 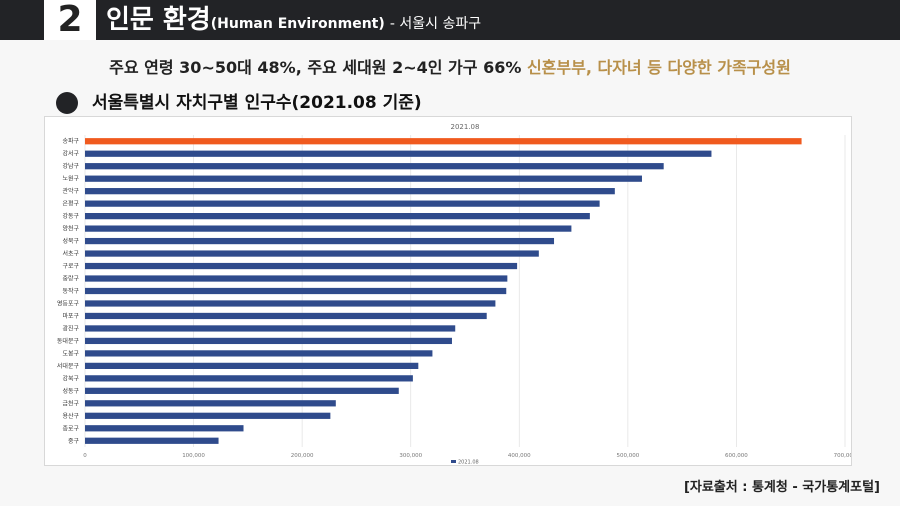 What do you see at coordinates (297, 24) in the screenshot?
I see `page-title-english: (Human Environment)` at bounding box center [297, 24].